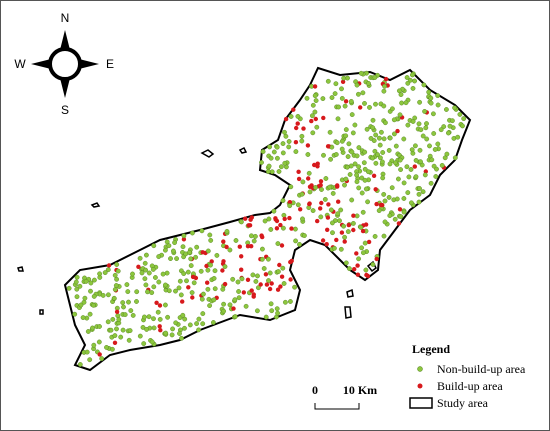 This screenshot has width=550, height=431. Describe the element at coordinates (65, 64) in the screenshot. I see `compass-ring` at that location.